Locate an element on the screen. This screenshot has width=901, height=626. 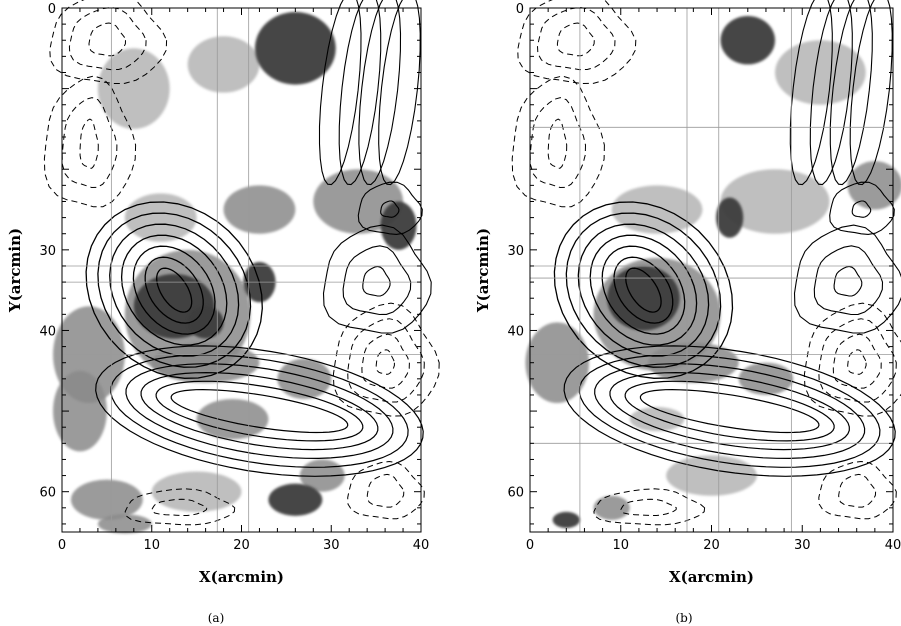
panel-a-x-axis-label: X(arcmin) is located at coordinates (241, 577).